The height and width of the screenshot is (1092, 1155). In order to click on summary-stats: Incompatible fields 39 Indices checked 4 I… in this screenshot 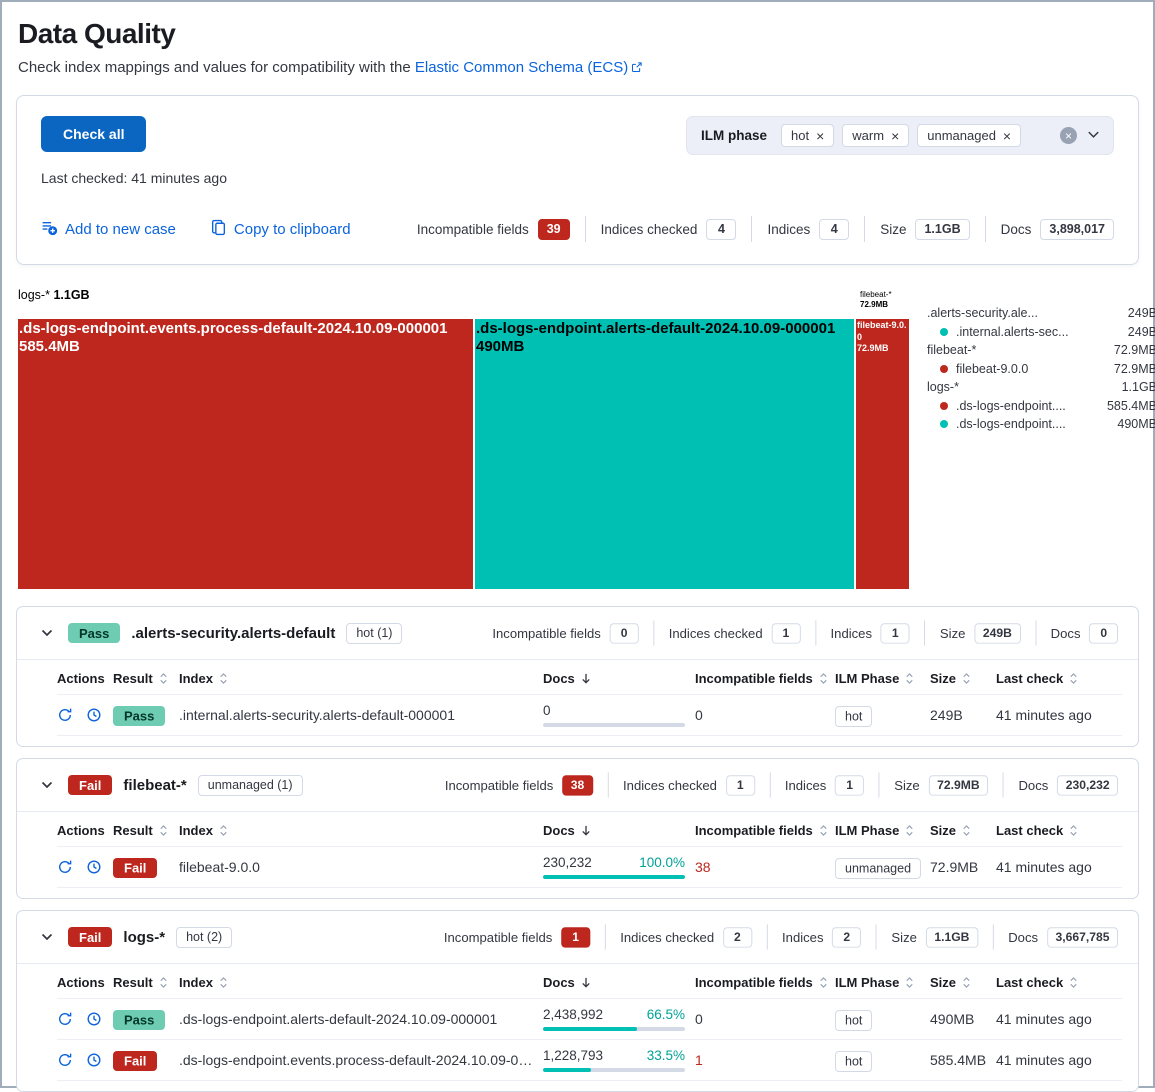, I will do `click(765, 229)`.